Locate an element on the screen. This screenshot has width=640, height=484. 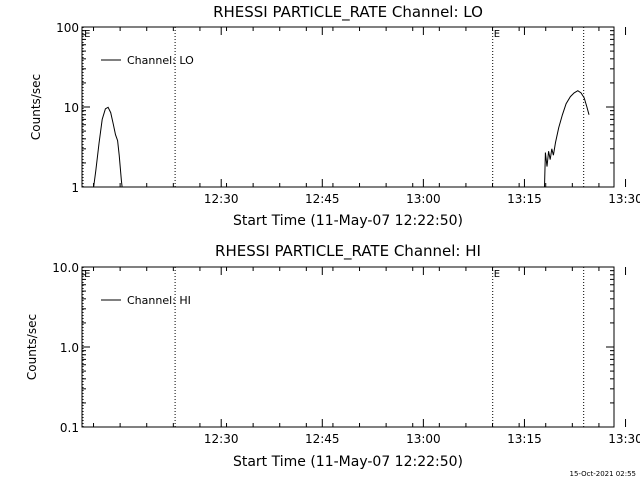
footer-timestamp: 15-Oct-2021 02:55 is located at coordinates (603, 474).